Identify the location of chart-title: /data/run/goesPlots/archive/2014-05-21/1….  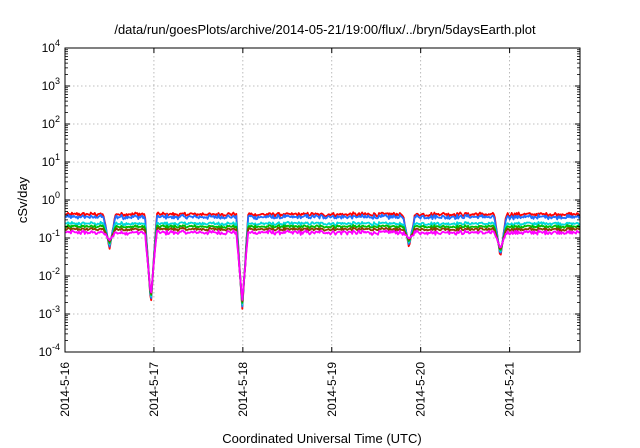
(325, 29).